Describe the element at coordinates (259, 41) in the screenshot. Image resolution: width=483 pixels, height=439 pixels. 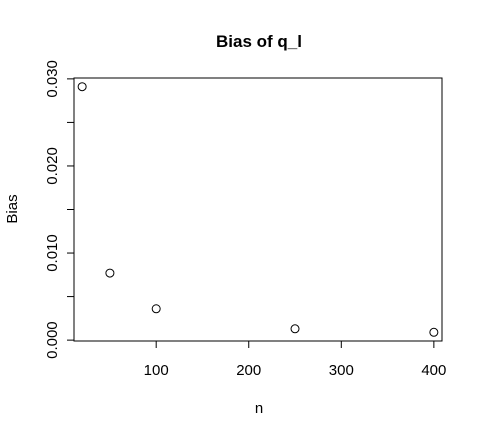
I see `chart-title: Bias of q_l` at that location.